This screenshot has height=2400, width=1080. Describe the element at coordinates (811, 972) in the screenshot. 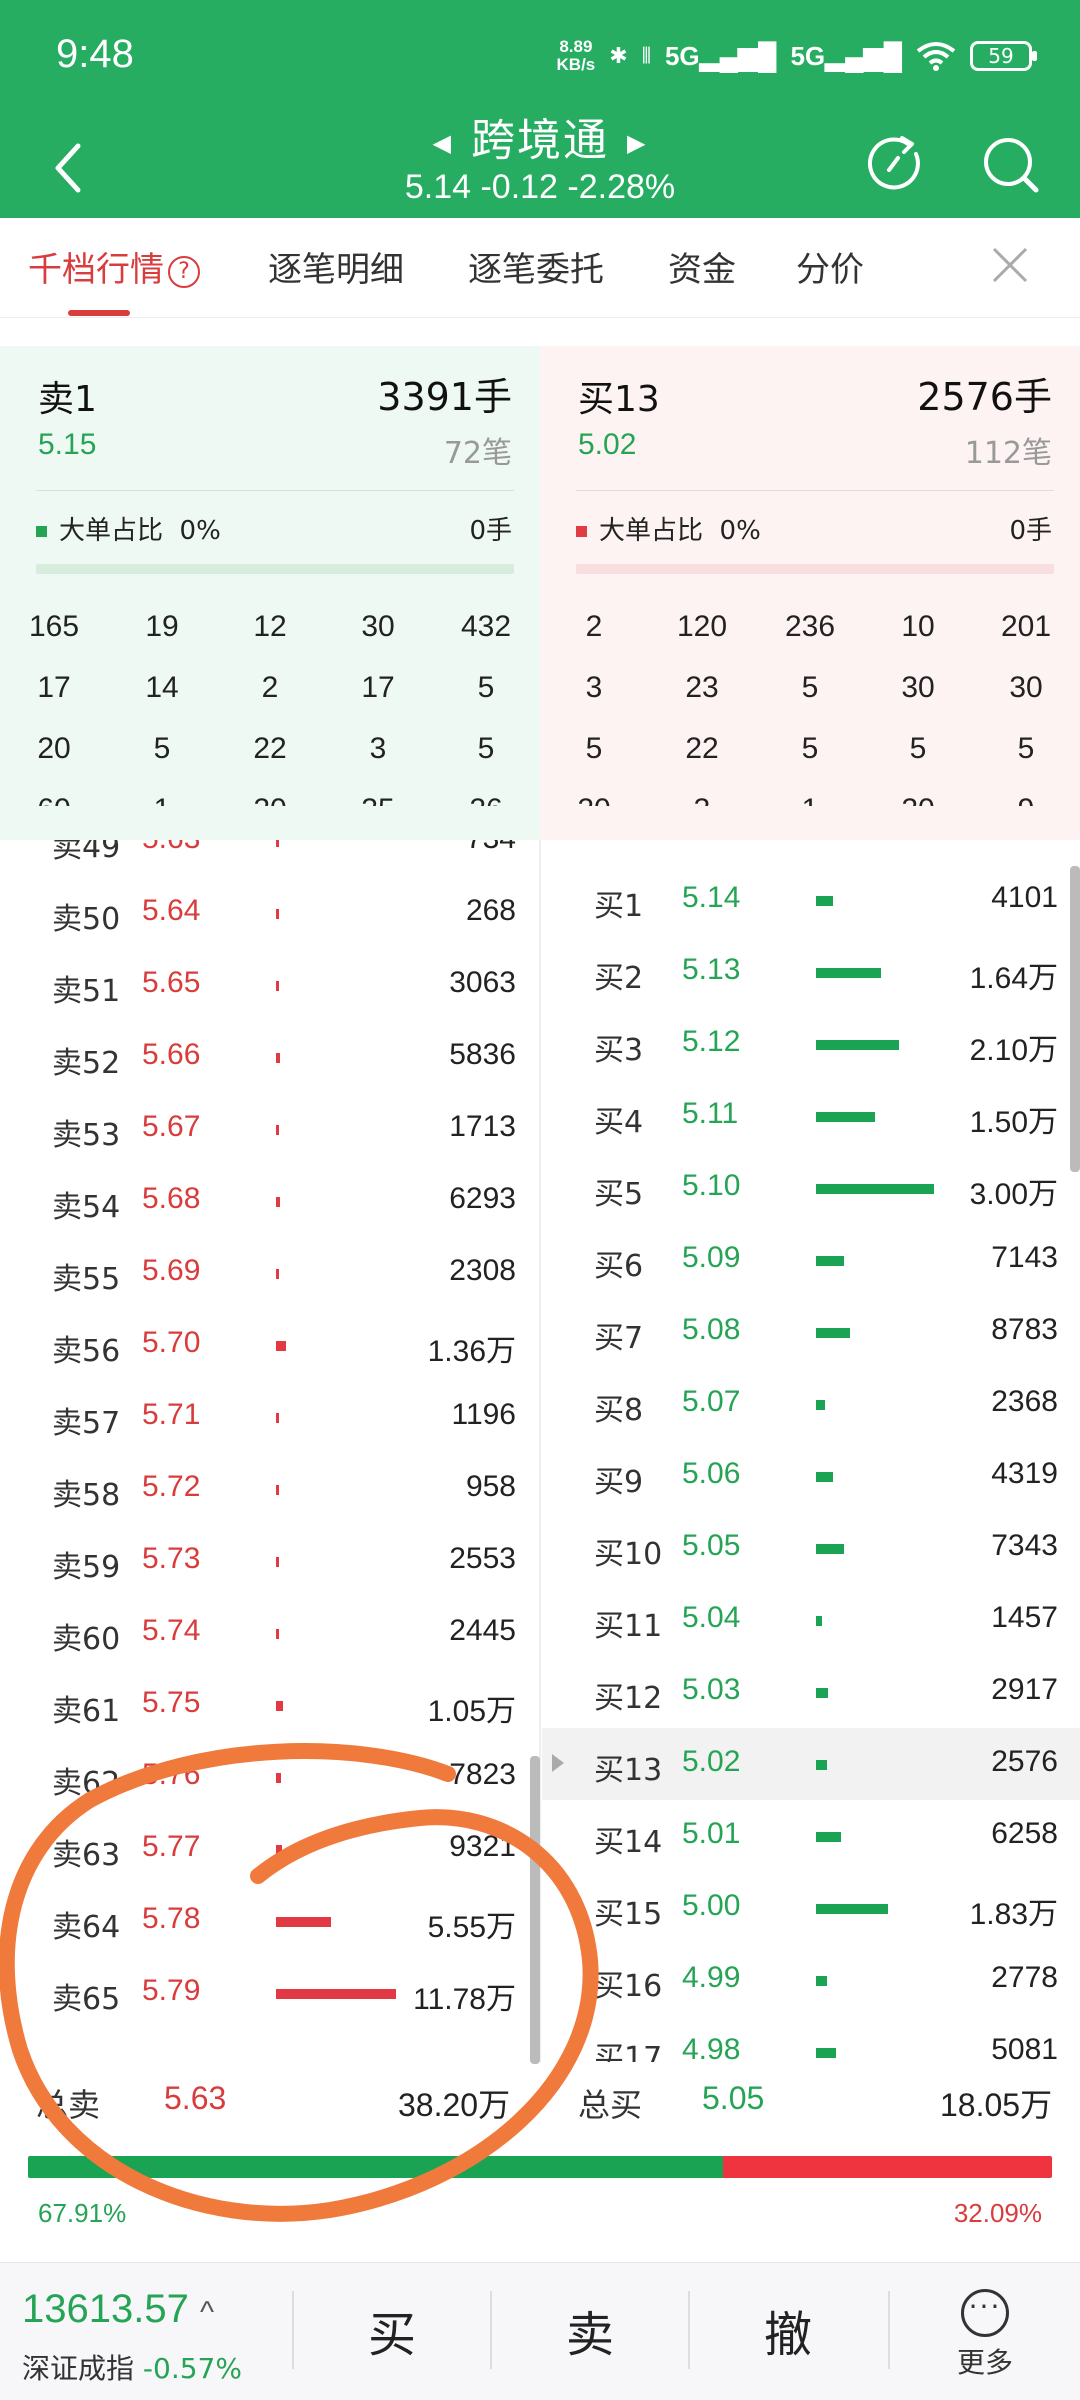

I see `buy-order-row: 买2 5.13 1.64万` at that location.